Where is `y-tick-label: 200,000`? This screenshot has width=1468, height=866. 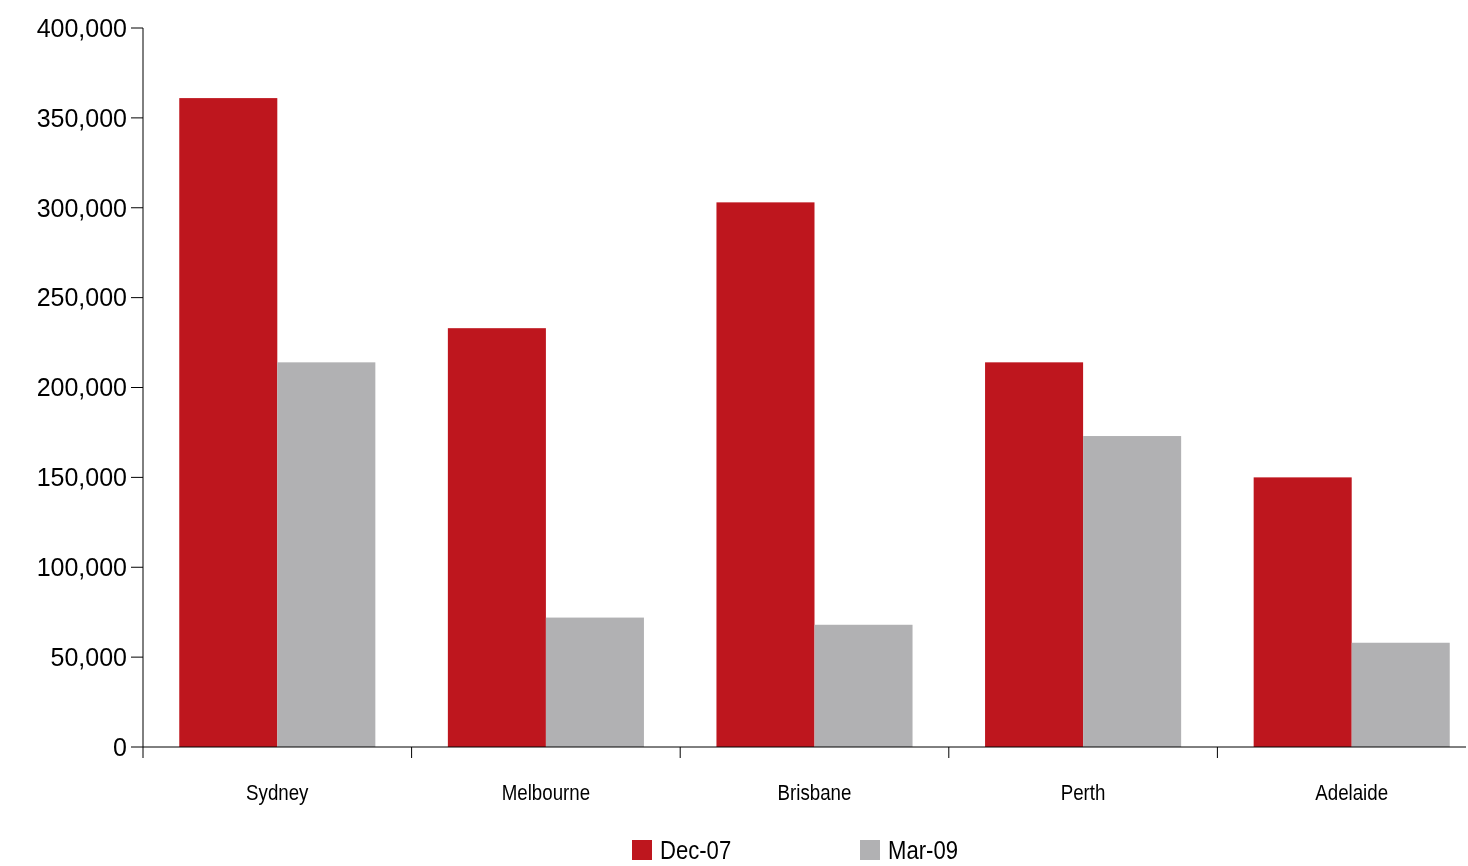 y-tick-label: 200,000 is located at coordinates (81, 387).